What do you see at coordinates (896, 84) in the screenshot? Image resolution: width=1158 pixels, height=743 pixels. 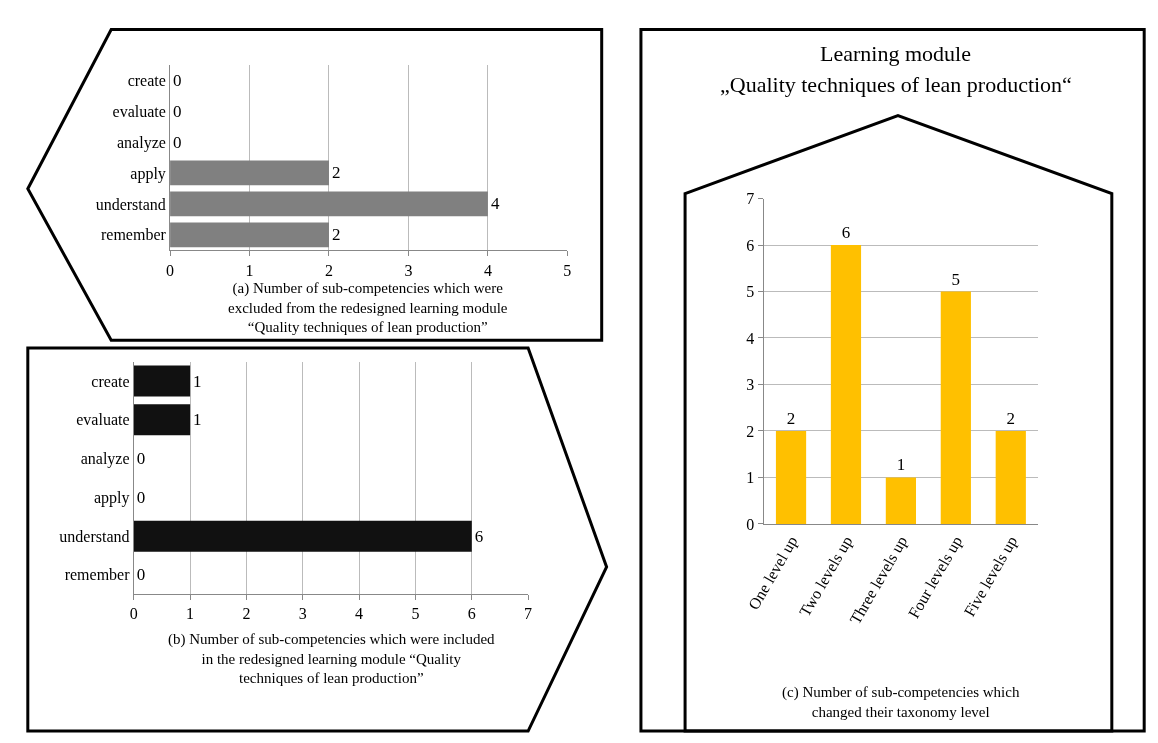 I see `chart-subtitle: „Quality techniques of lean production“` at bounding box center [896, 84].